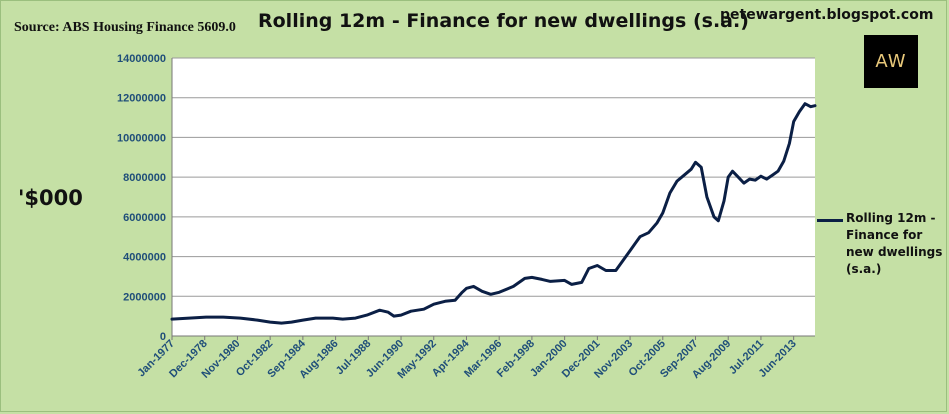 This screenshot has height=414, width=949. What do you see at coordinates (125, 27) in the screenshot?
I see `source-note: Source: ABS Housing Finance 5609.0` at bounding box center [125, 27].